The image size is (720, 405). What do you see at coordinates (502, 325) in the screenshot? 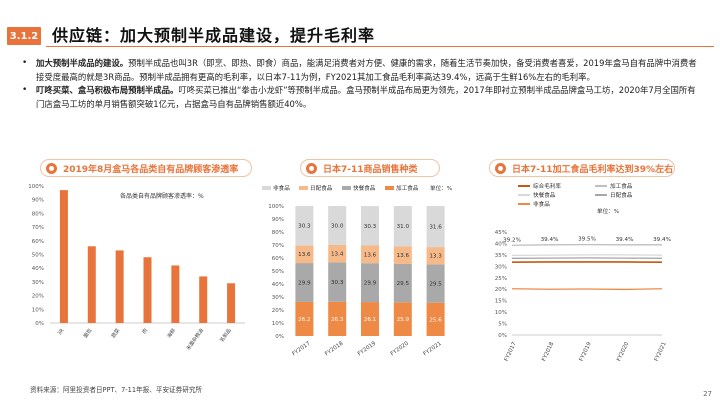
I see `y-tick-label: 5%` at bounding box center [502, 325].